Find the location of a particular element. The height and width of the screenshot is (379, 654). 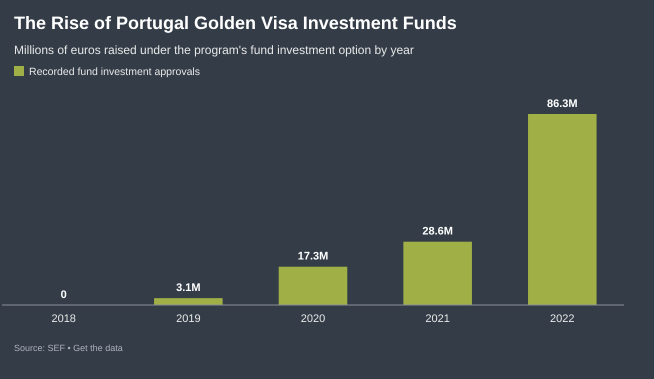

chart-subtitle: Millions of euros raised under the program's fund investment option by year is located at coordinates (214, 50).